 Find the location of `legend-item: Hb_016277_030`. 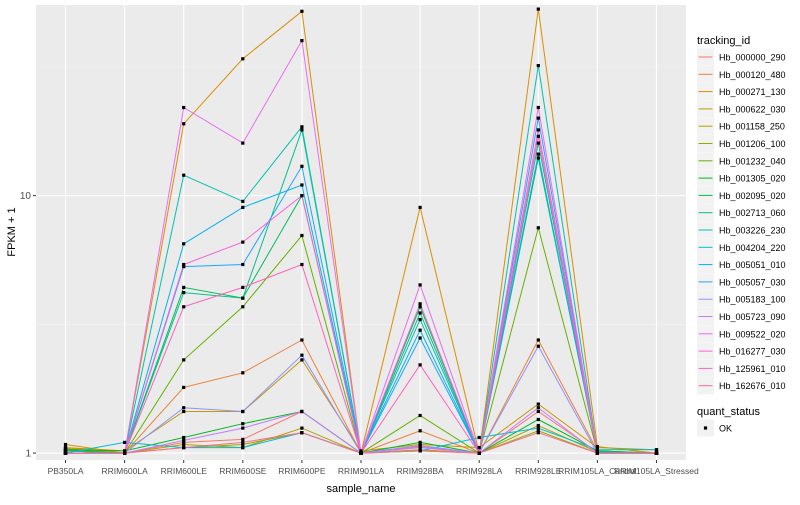

legend-item: Hb_016277_030 is located at coordinates (741, 351).